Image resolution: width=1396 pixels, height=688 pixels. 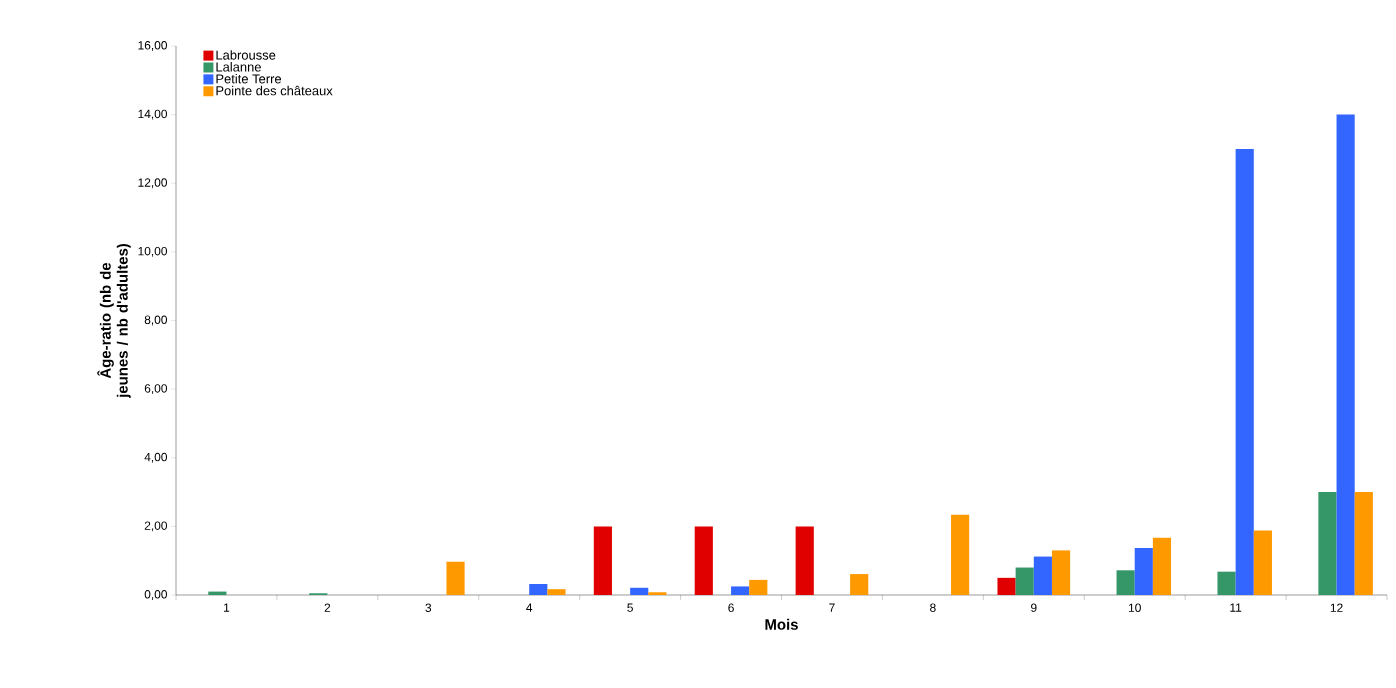 What do you see at coordinates (529, 607) in the screenshot?
I see `x-tick-label: 4` at bounding box center [529, 607].